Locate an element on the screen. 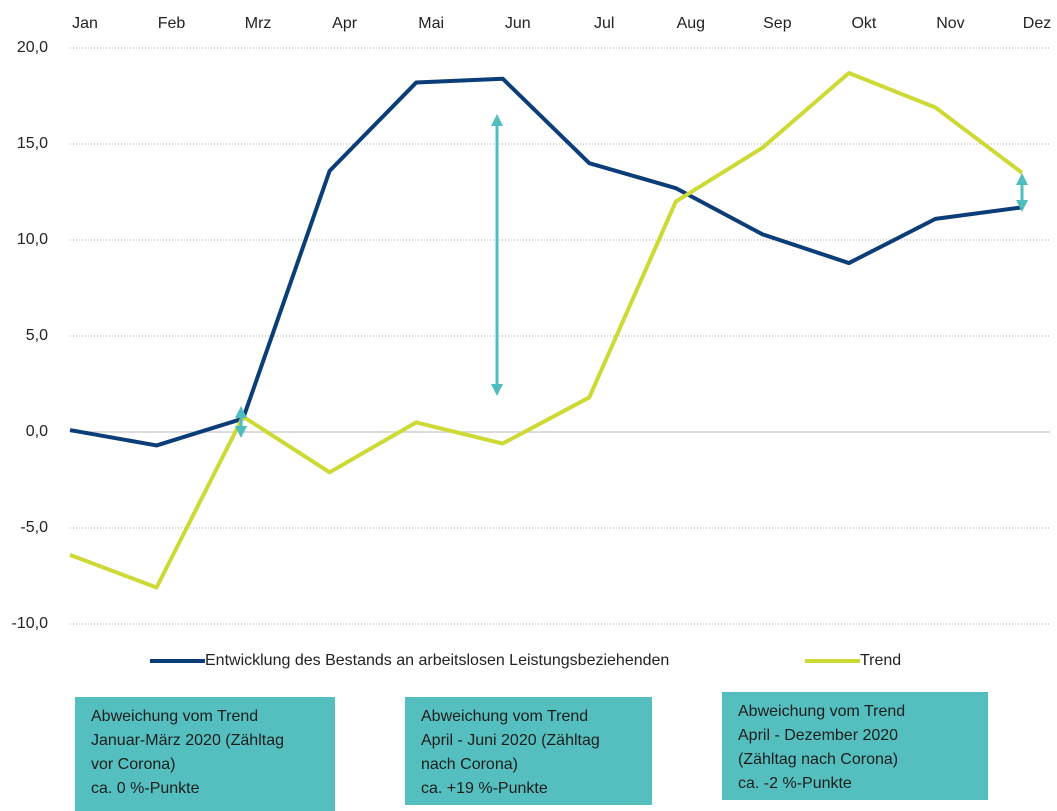 The image size is (1057, 811). annotation-line: vor Corona) is located at coordinates (133, 764).